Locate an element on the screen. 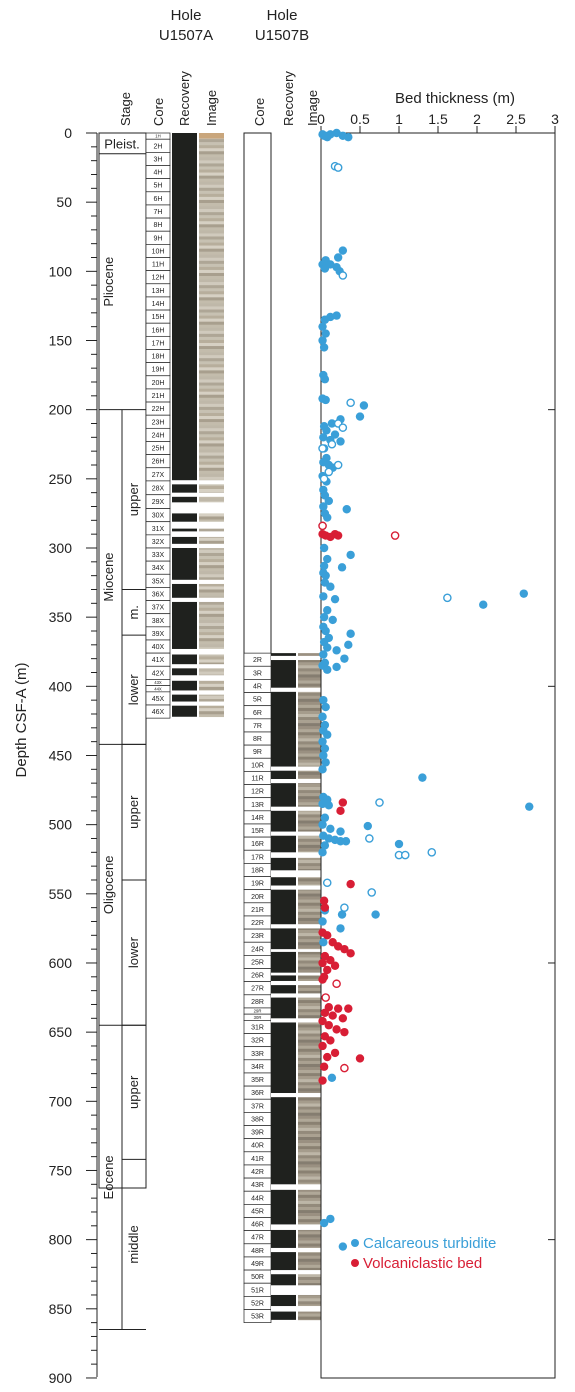 The width and height of the screenshot is (575, 1392). depth-tick-label: 400 is located at coordinates (61, 686).